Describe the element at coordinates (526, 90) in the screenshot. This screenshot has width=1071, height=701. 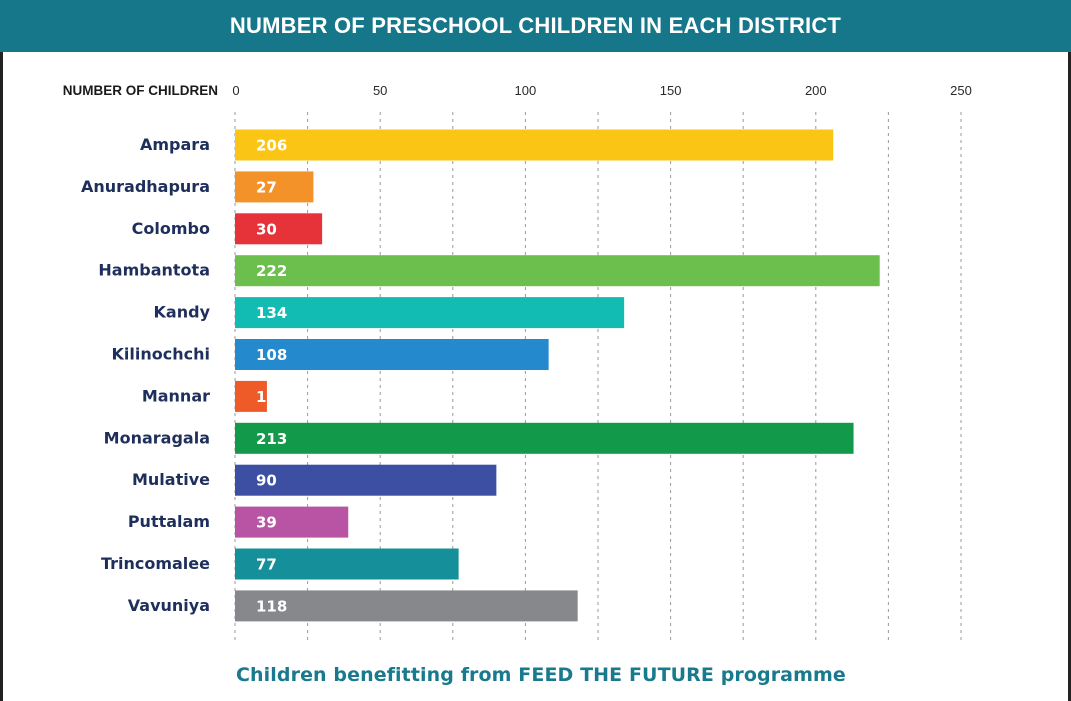
I see `x-tick-label: 100` at that location.